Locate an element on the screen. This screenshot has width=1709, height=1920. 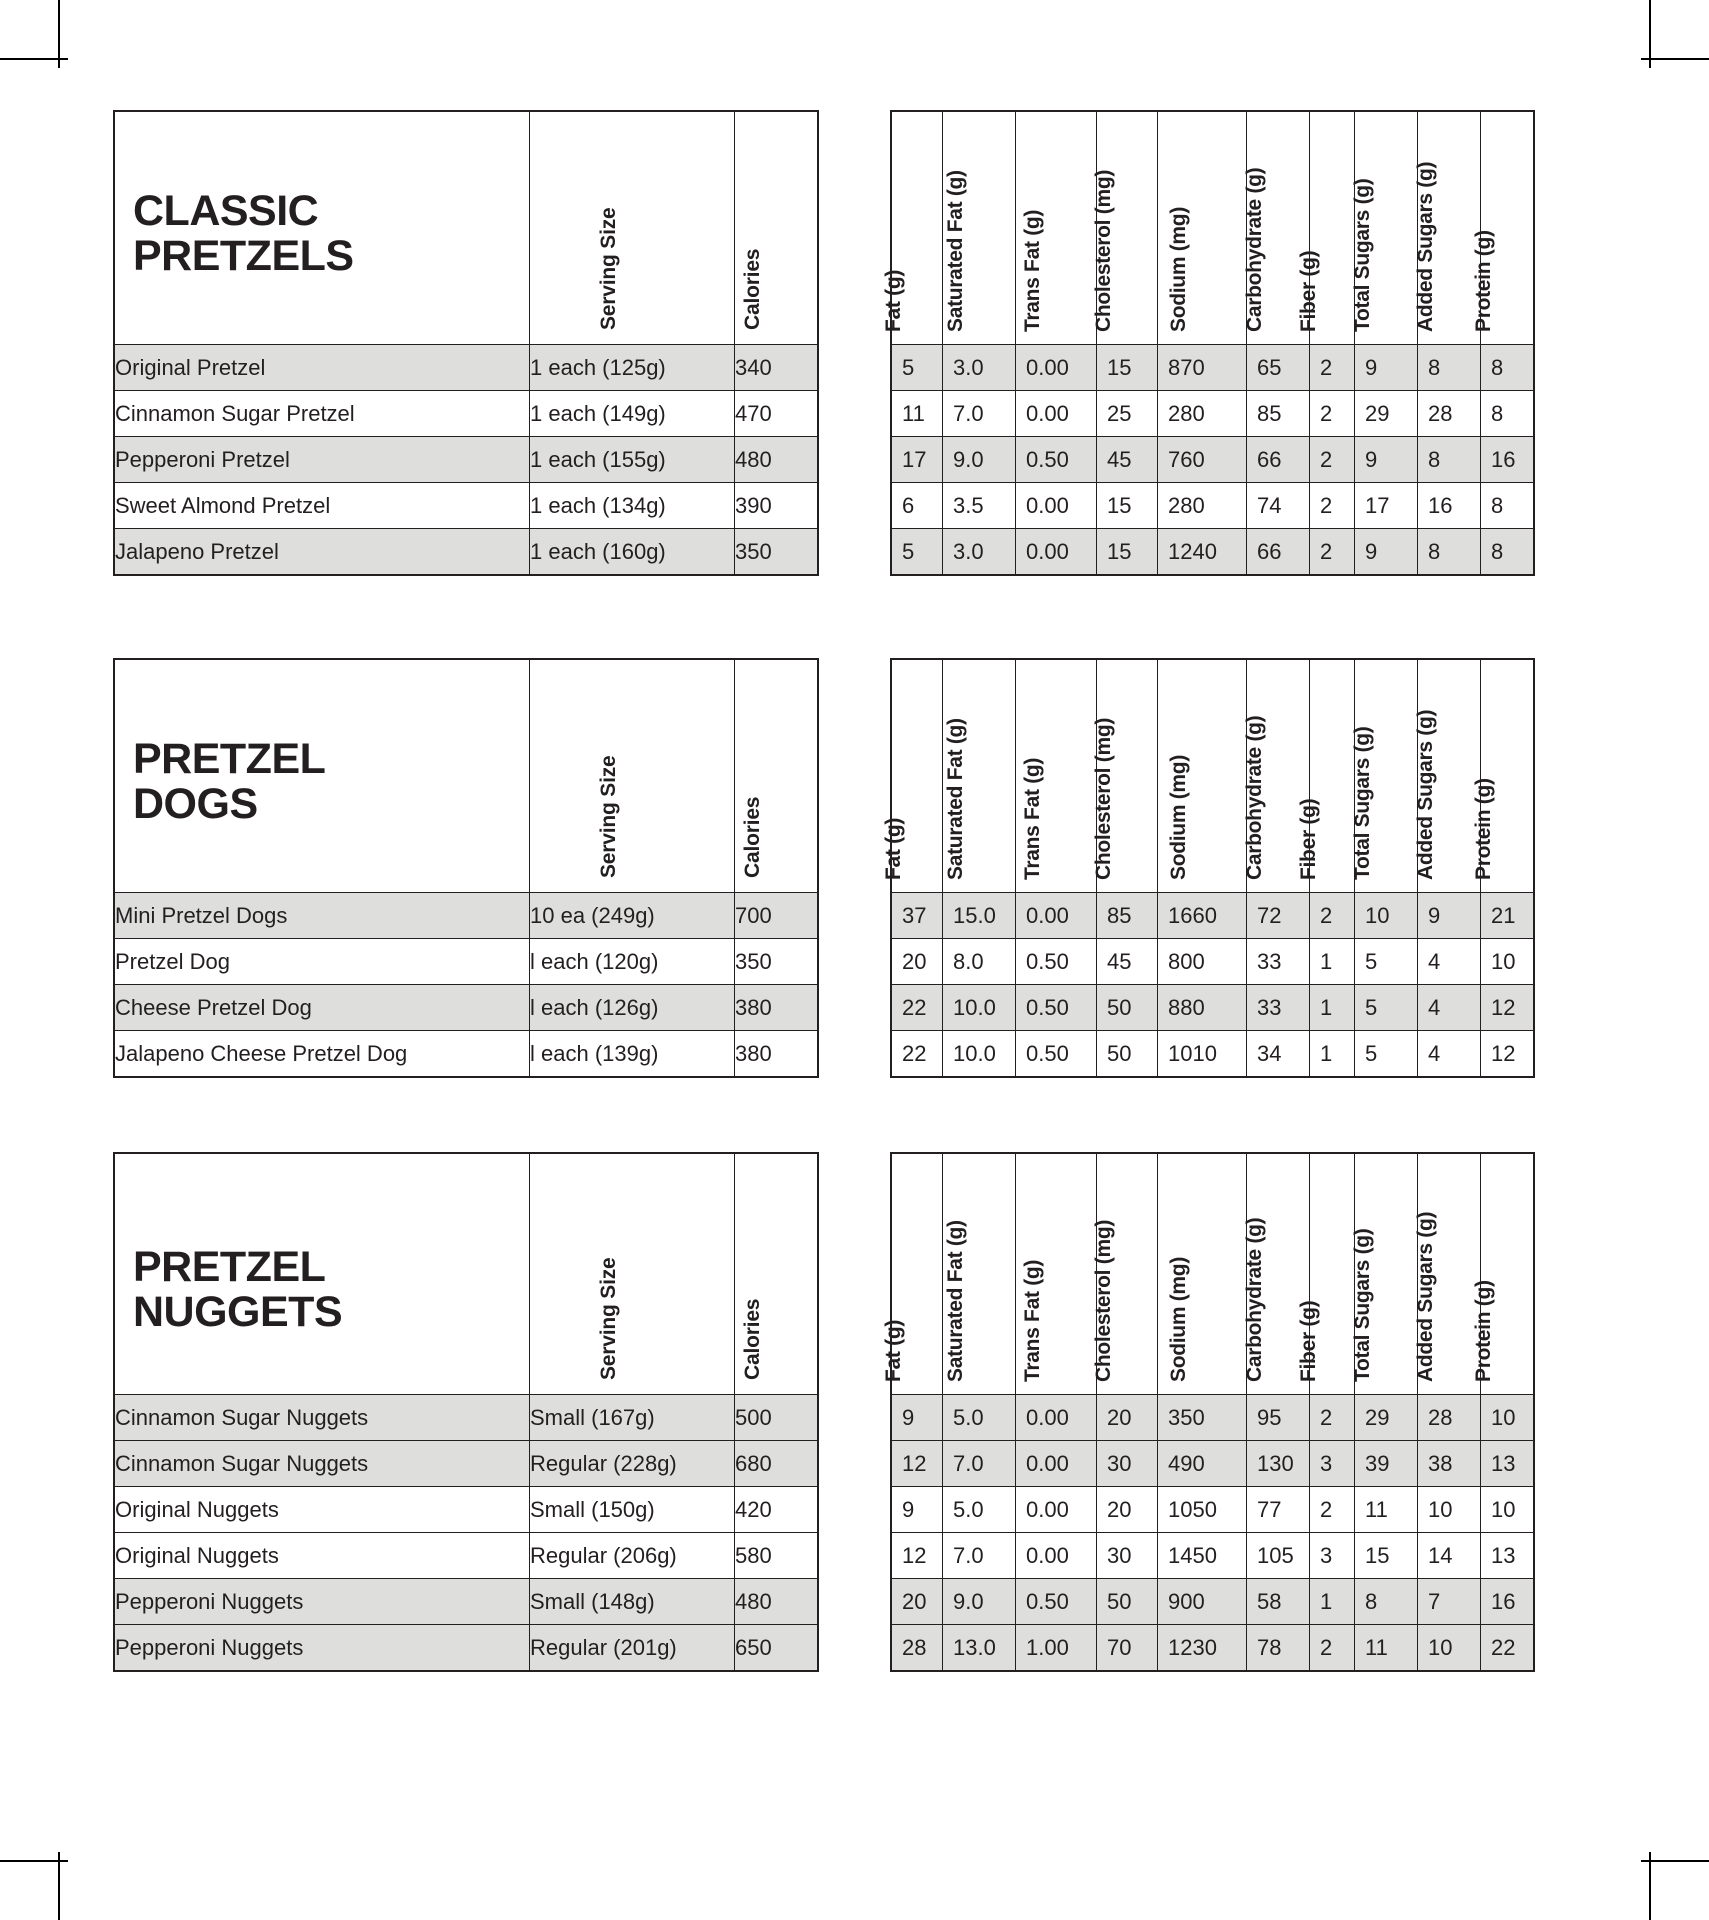
category-title-line2: NUGGETS is located at coordinates (238, 1312).